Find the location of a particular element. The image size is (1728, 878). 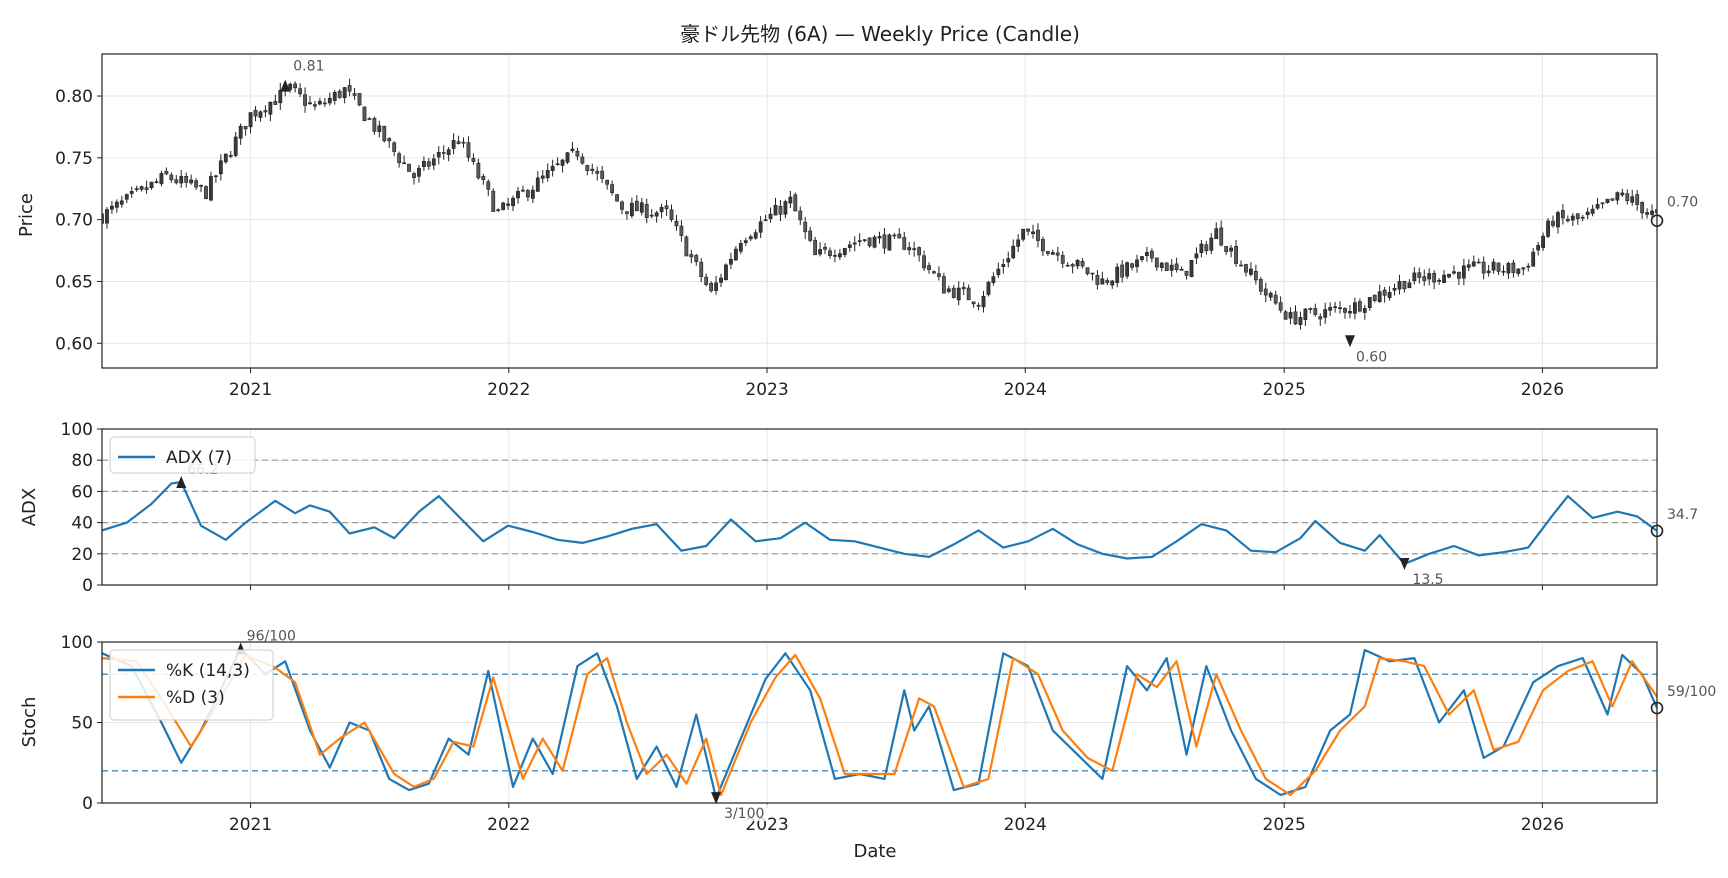

y-tick-label: 0.80 is located at coordinates (74, 97).